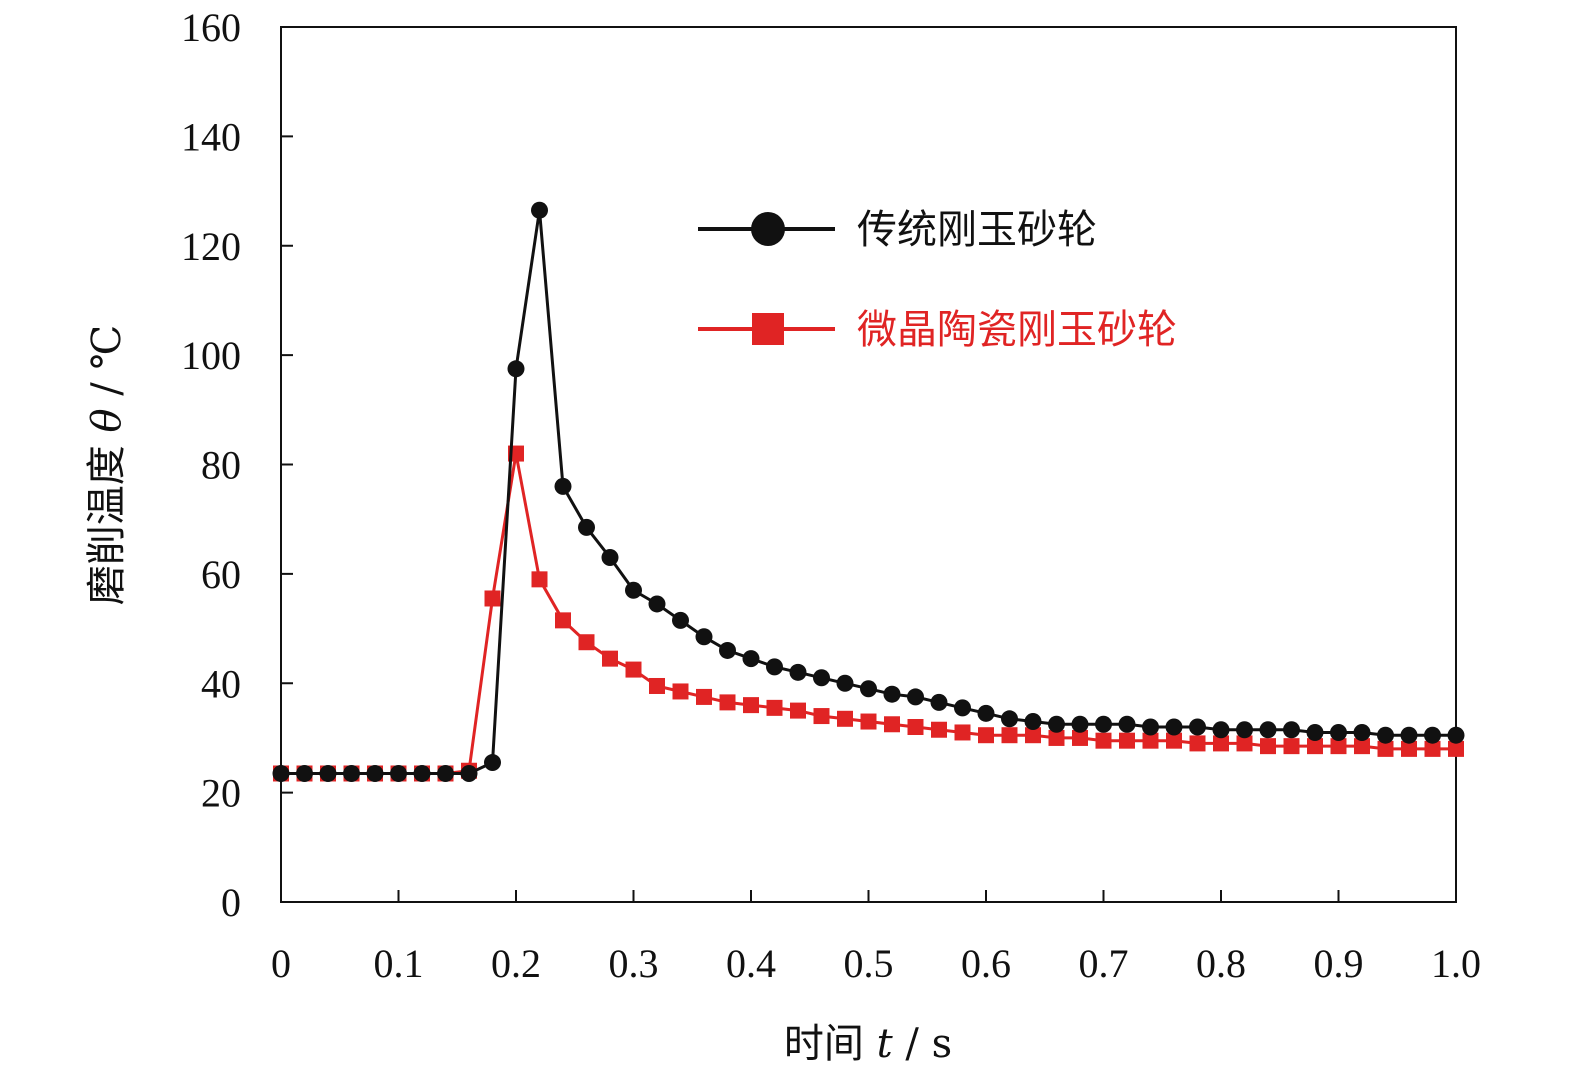 Image resolution: width=1575 pixels, height=1081 pixels. I want to click on x-tick-label: 0.3, so click(634, 963).